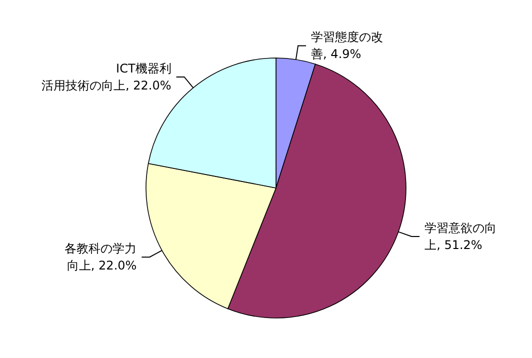  What do you see at coordinates (100, 257) in the screenshot?
I see `slice-label: 各教科の学力向上, 22.0%` at bounding box center [100, 257].